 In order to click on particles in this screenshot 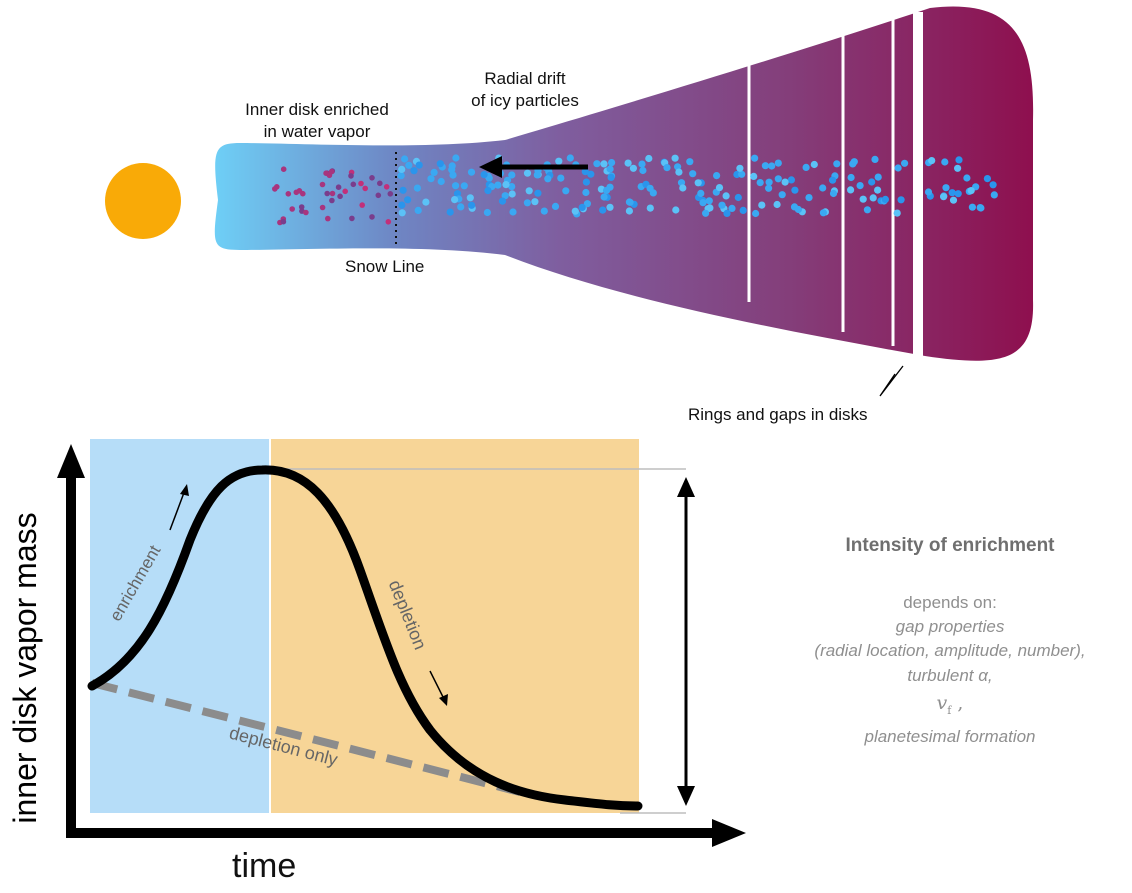, I will do `click(635, 190)`.